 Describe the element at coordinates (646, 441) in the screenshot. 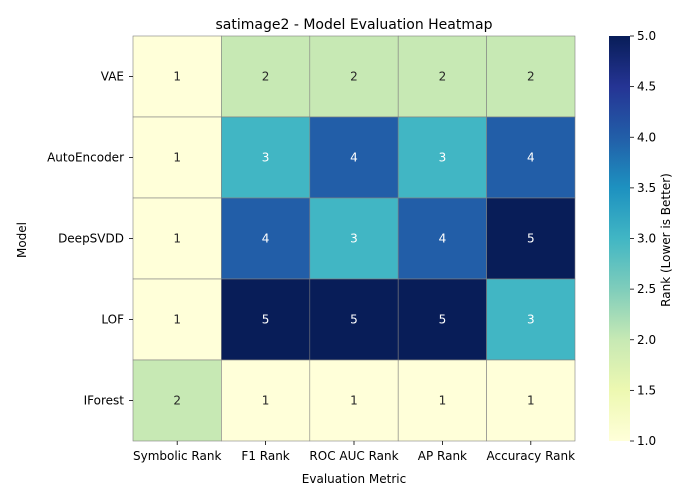

I see `colorbar-tick-label: 1.0` at that location.